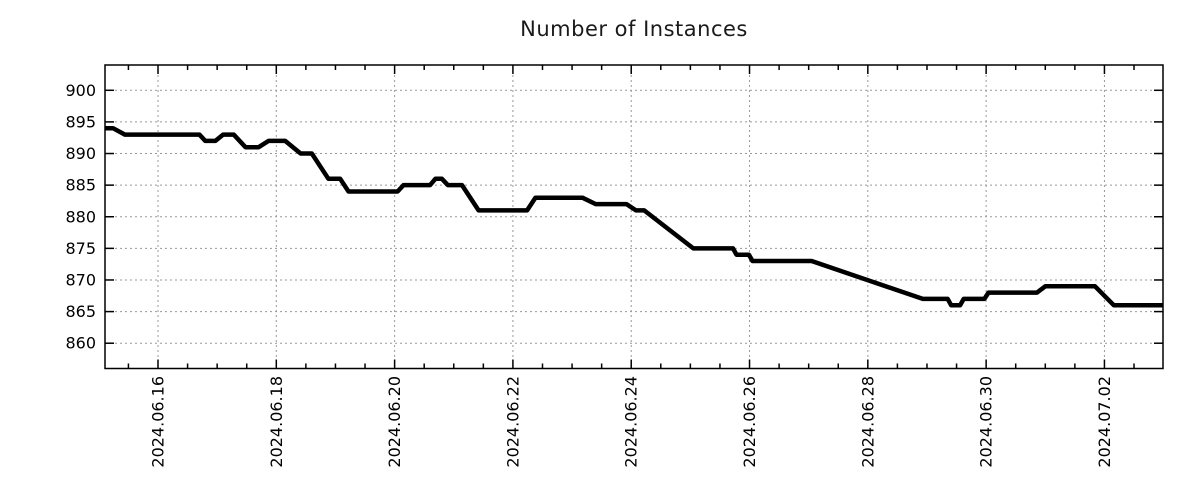 The height and width of the screenshot is (500, 1200). Describe the element at coordinates (867, 422) in the screenshot. I see `x-tick-label: 2024.06.28` at that location.